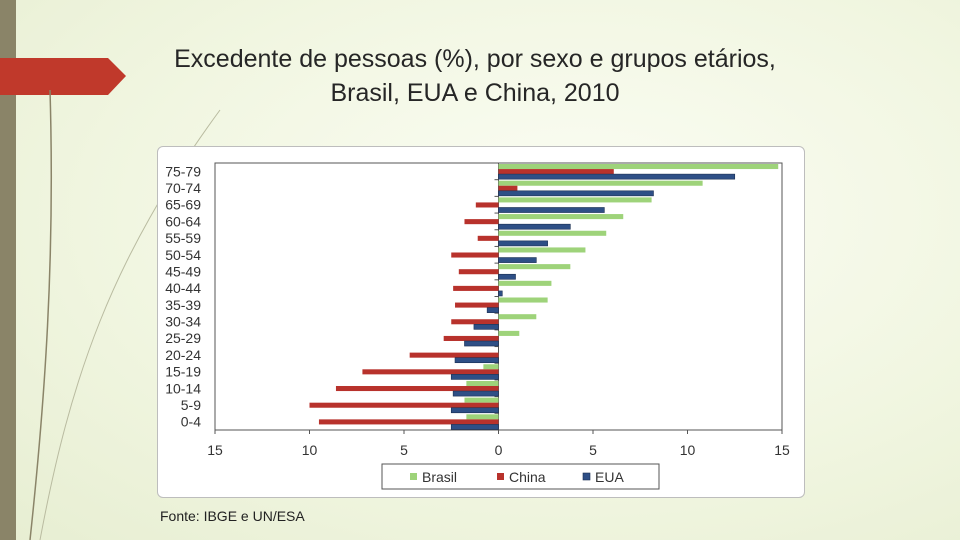 The image size is (960, 540). Describe the element at coordinates (183, 221) in the screenshot. I see `y-tick-label: 60-64` at that location.